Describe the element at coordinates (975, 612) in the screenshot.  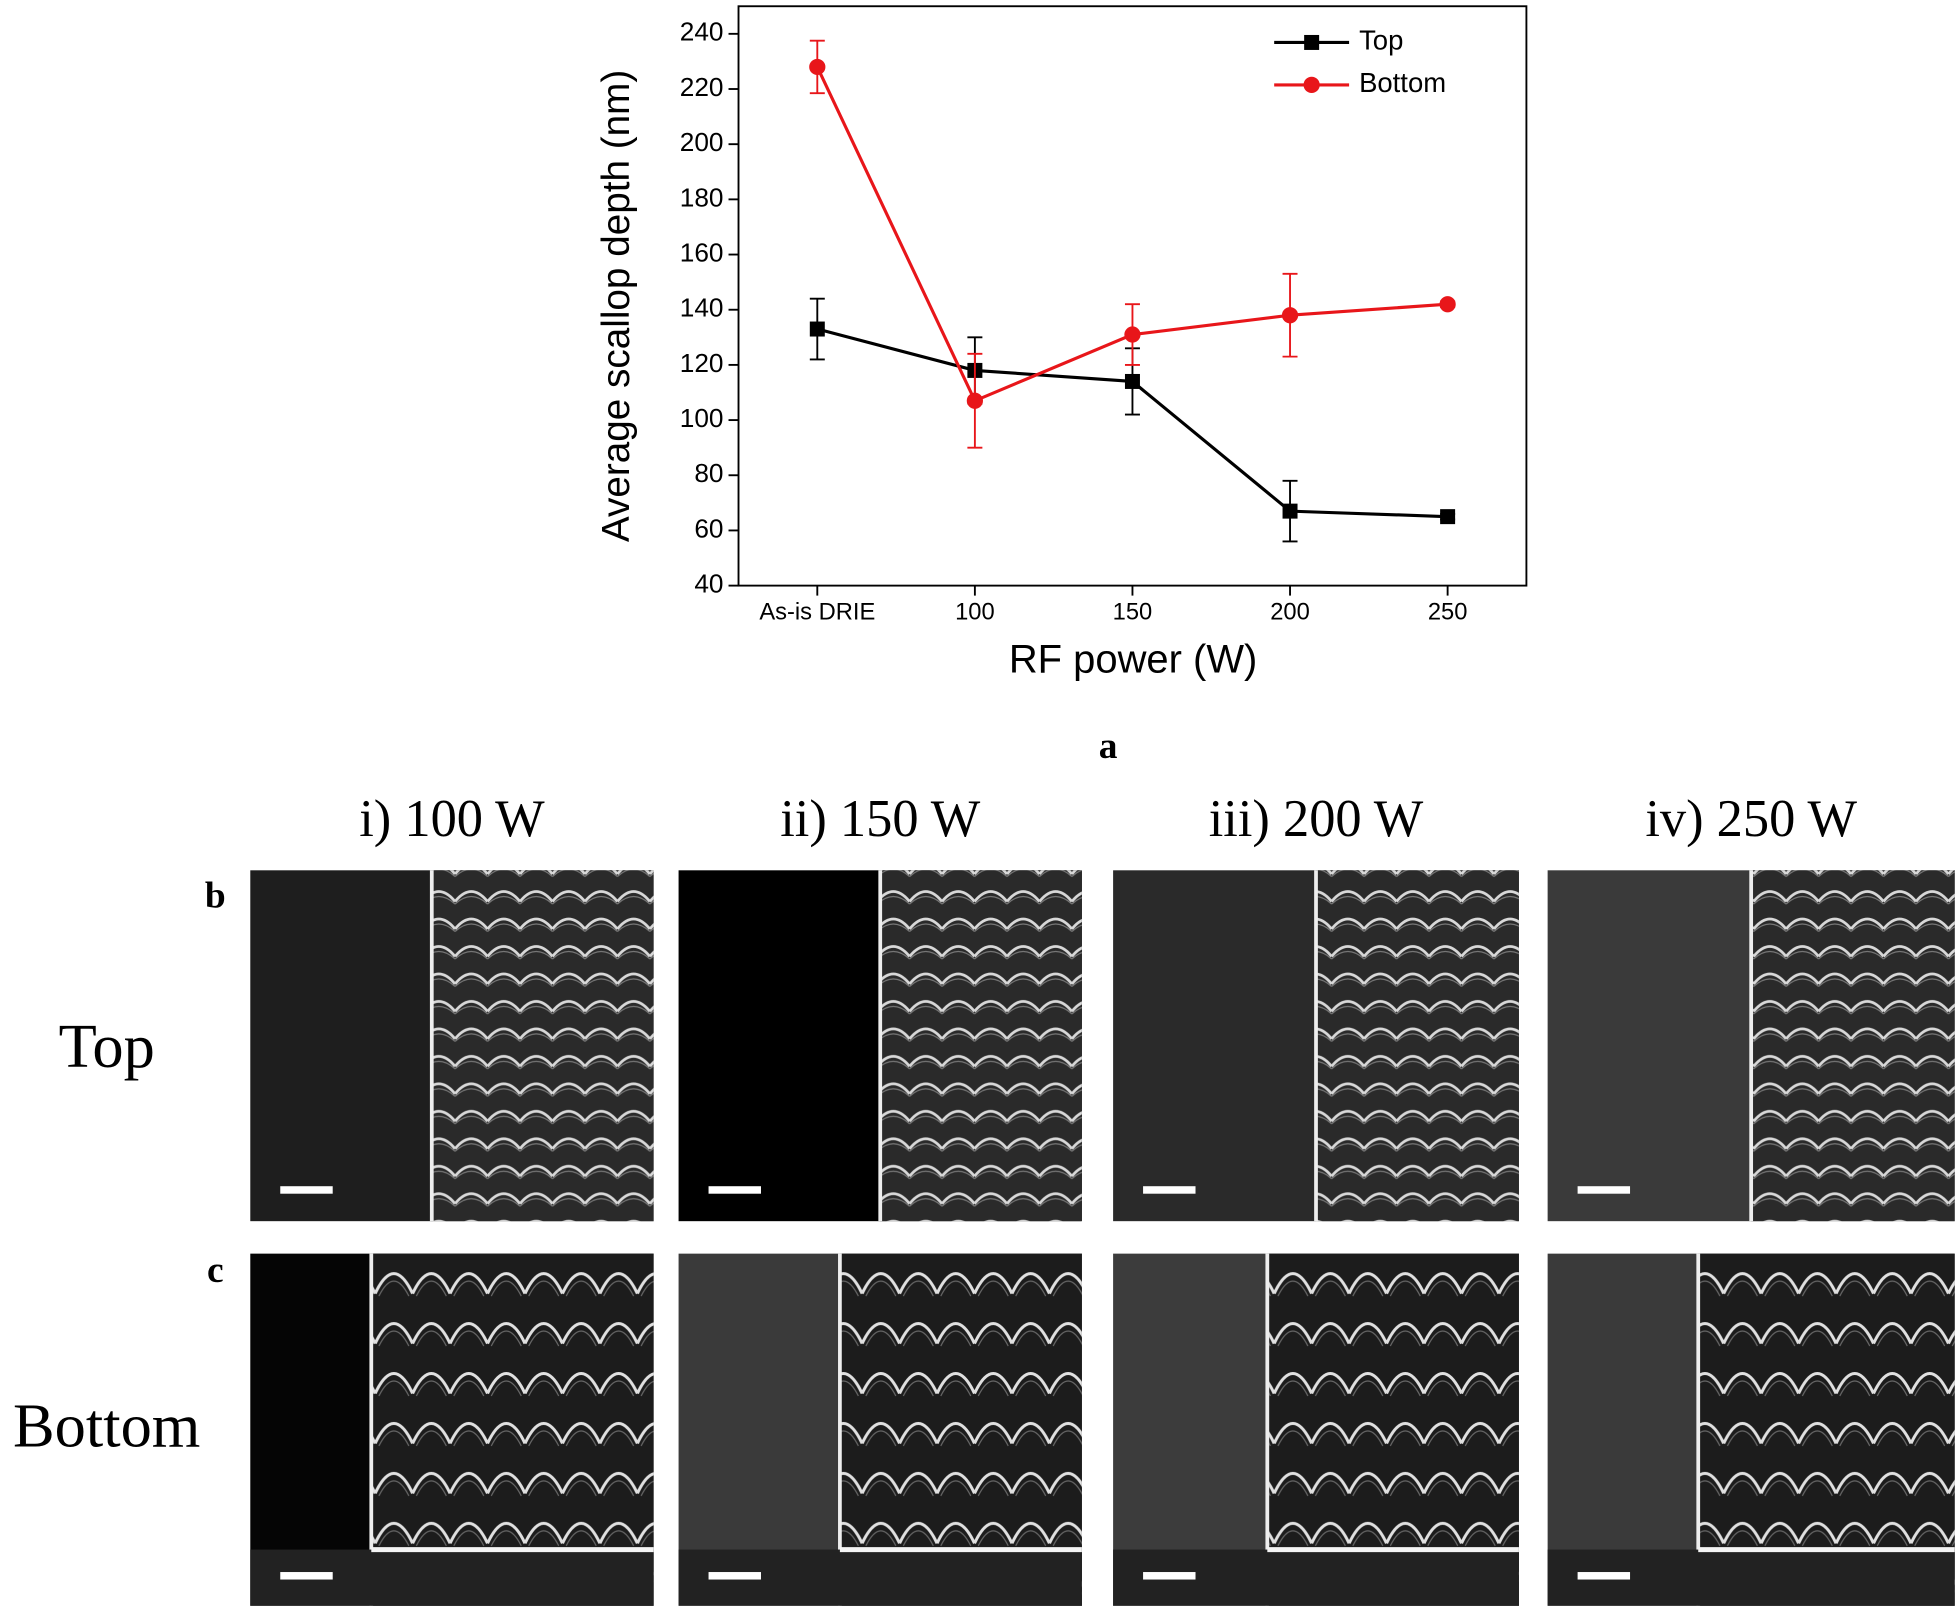
I see `x-tick-label: 100` at that location.